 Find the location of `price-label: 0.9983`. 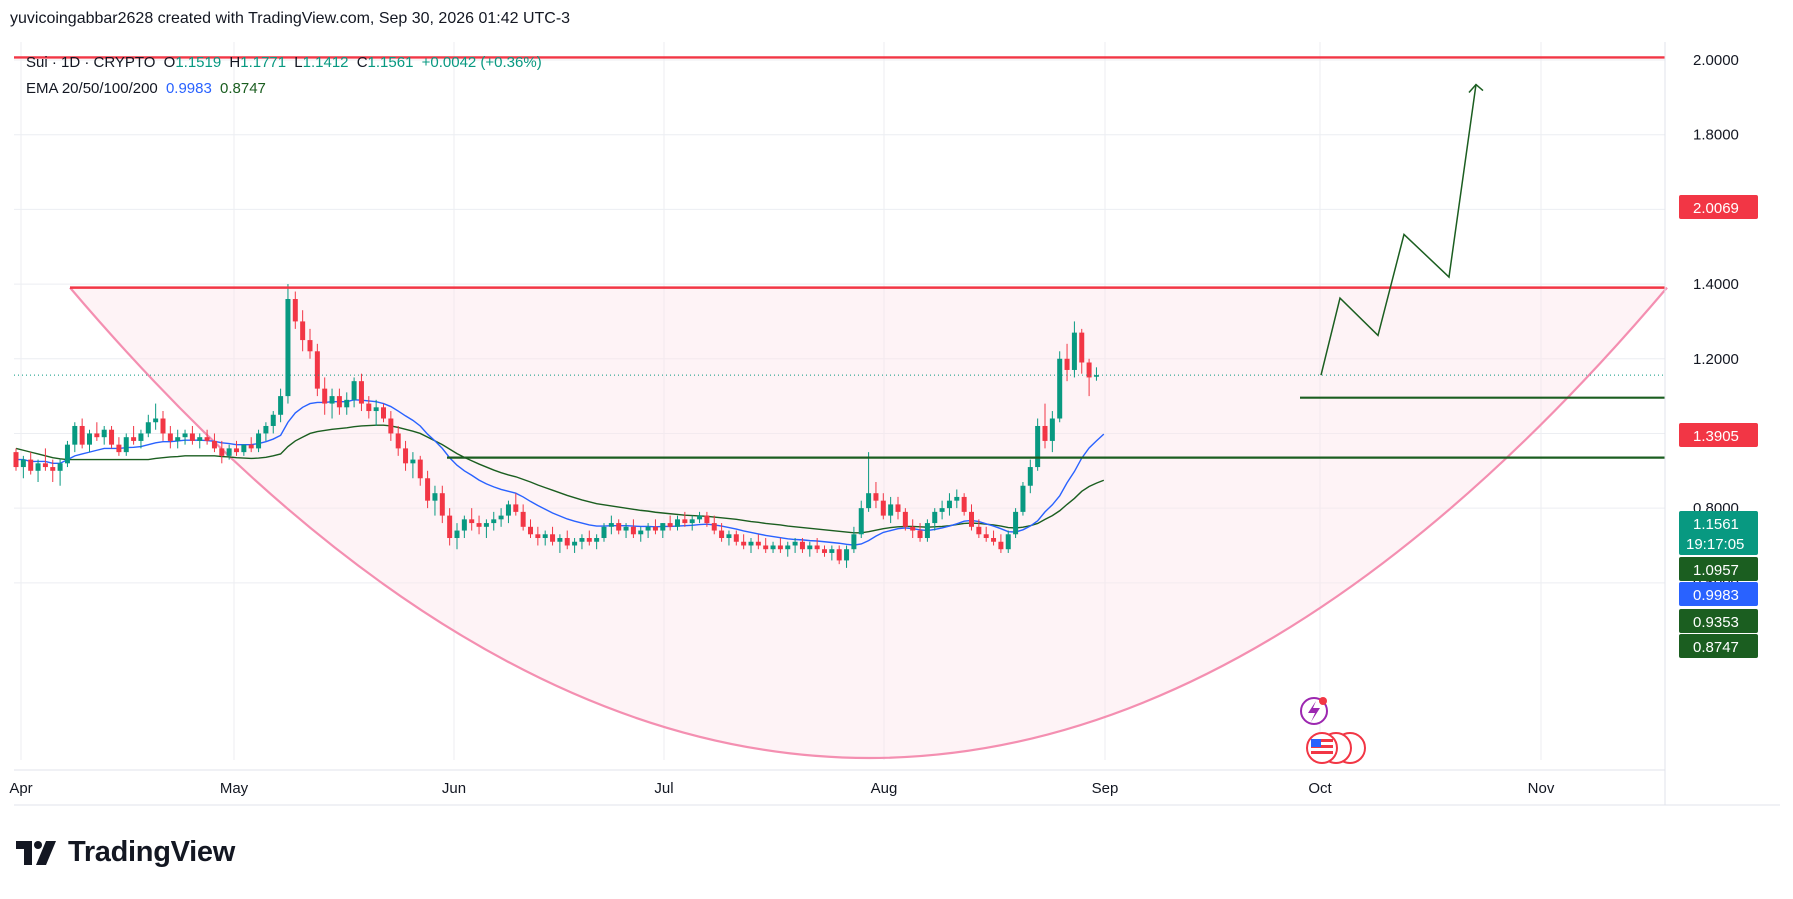

price-label: 0.9983 is located at coordinates (1718, 594).